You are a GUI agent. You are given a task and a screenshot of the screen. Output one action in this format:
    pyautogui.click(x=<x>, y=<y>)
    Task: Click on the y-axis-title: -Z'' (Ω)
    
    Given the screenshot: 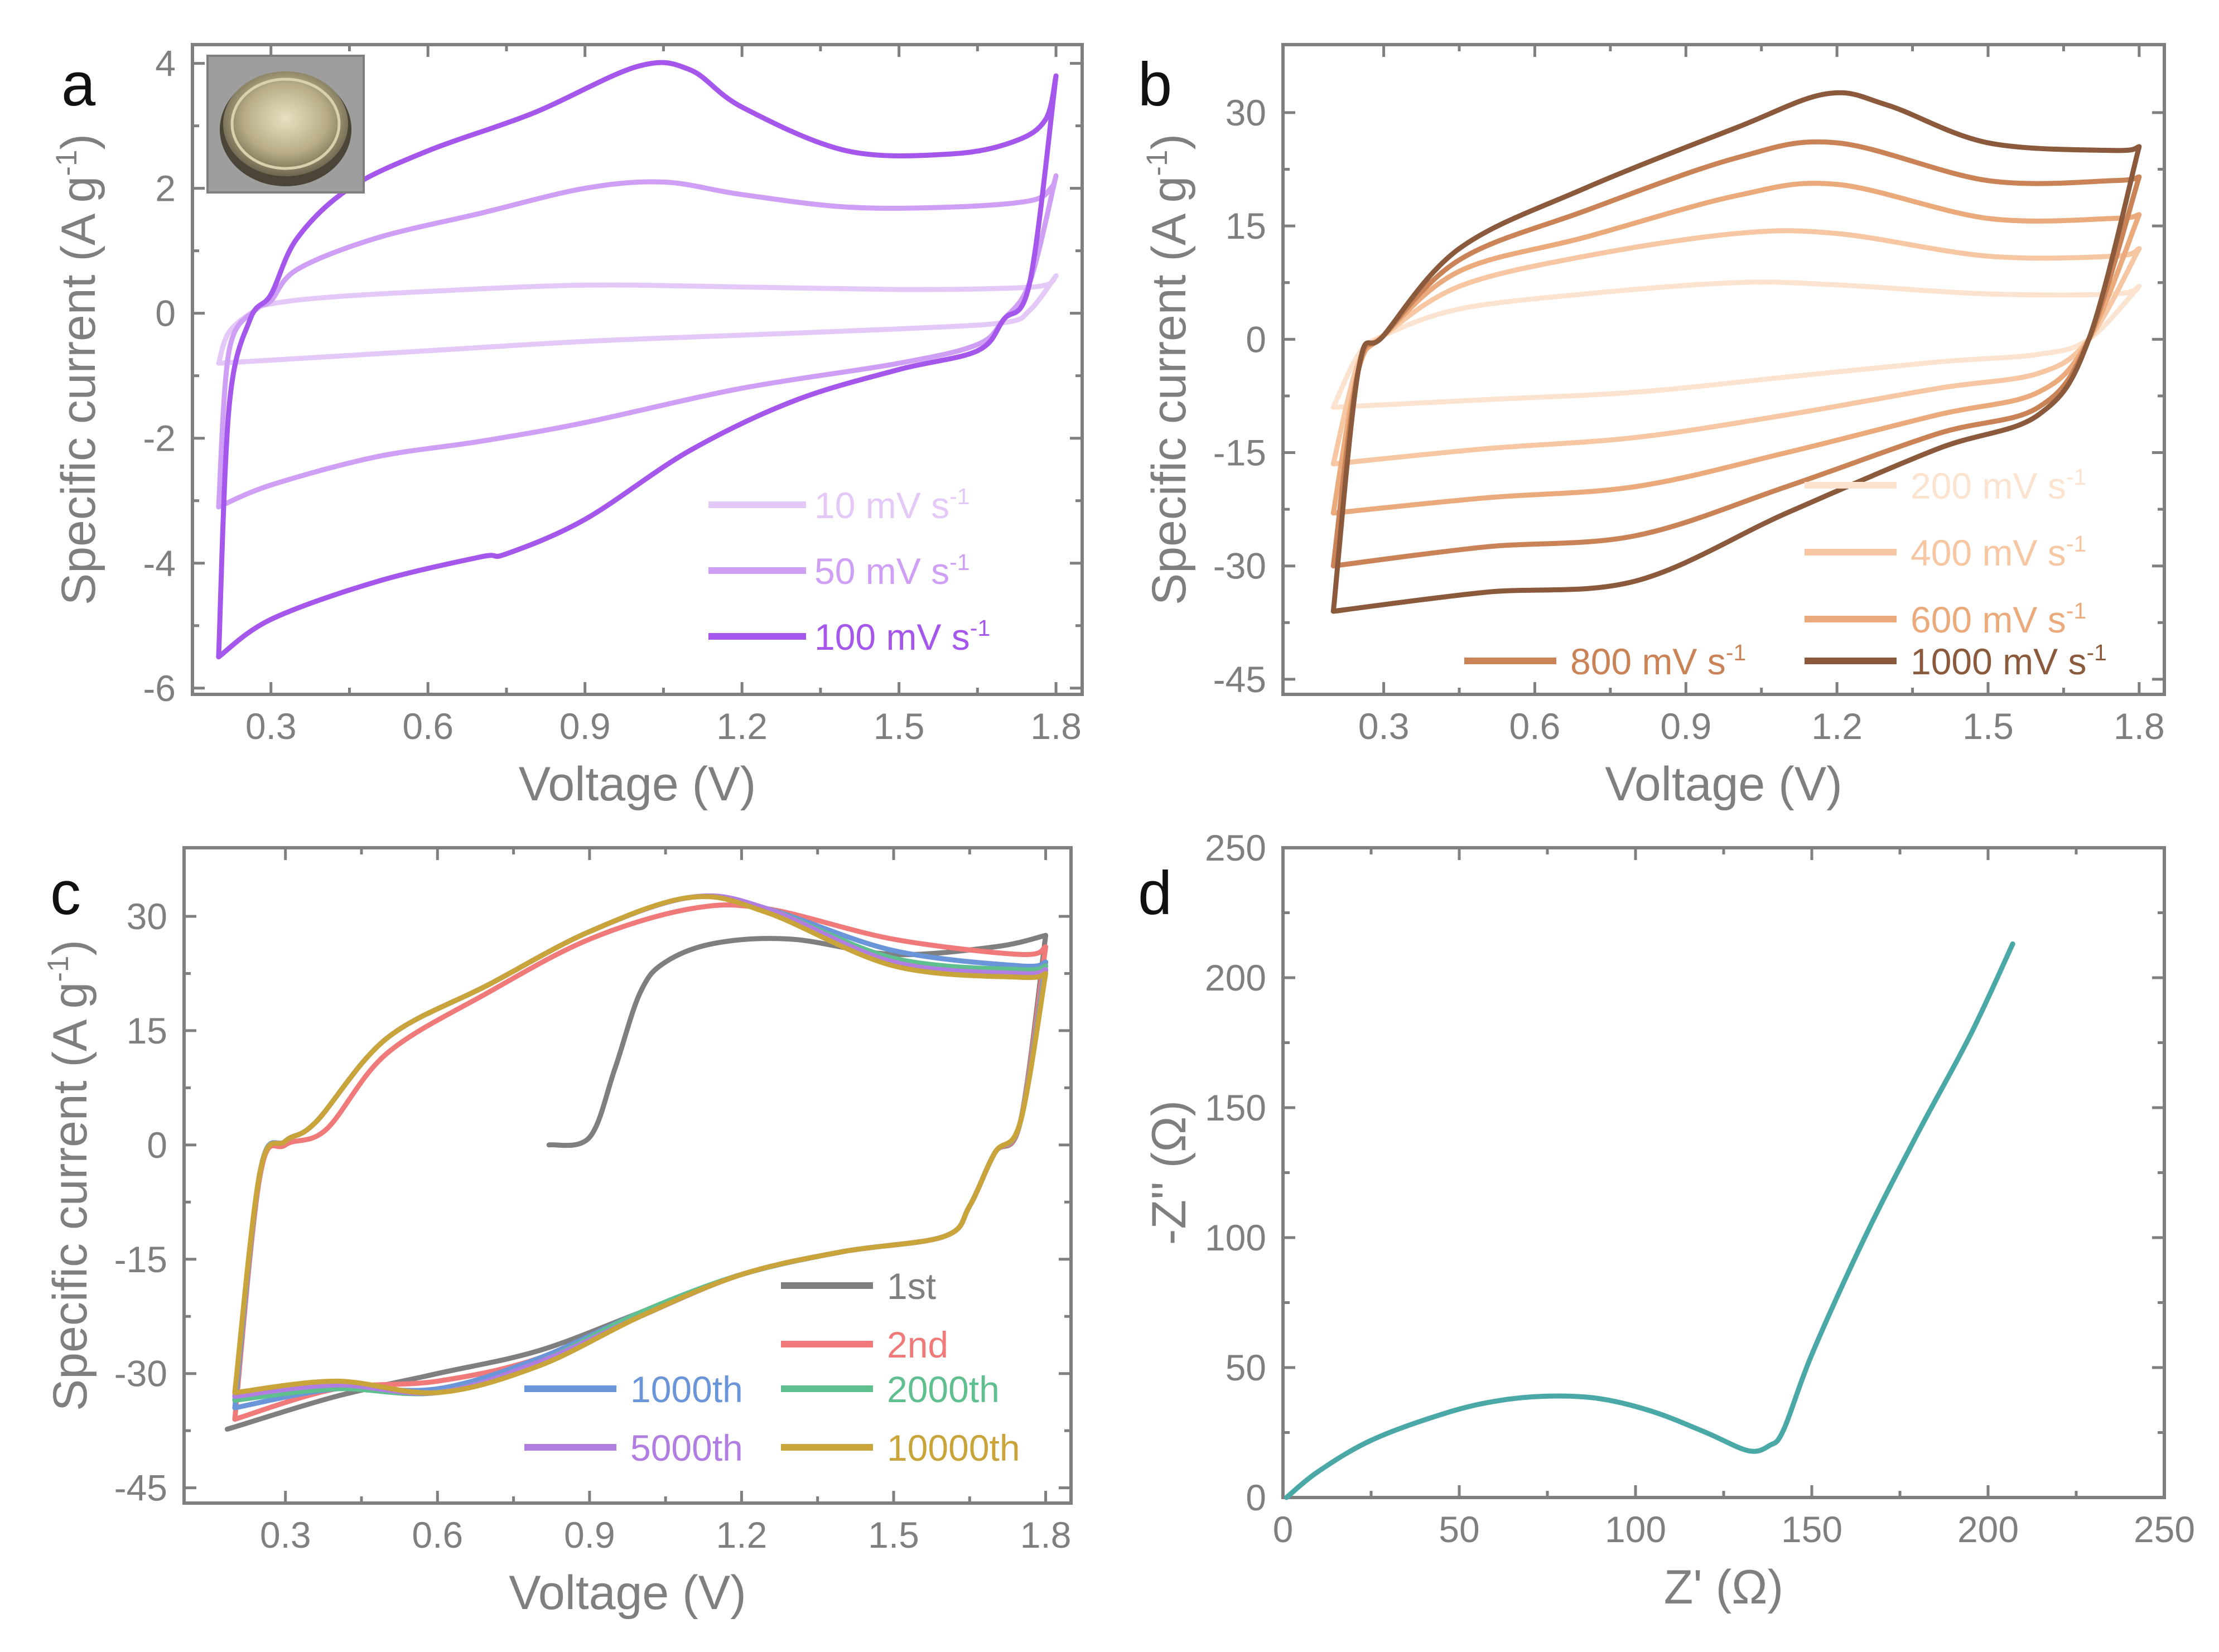 What is the action you would take?
    pyautogui.click(x=1169, y=1172)
    